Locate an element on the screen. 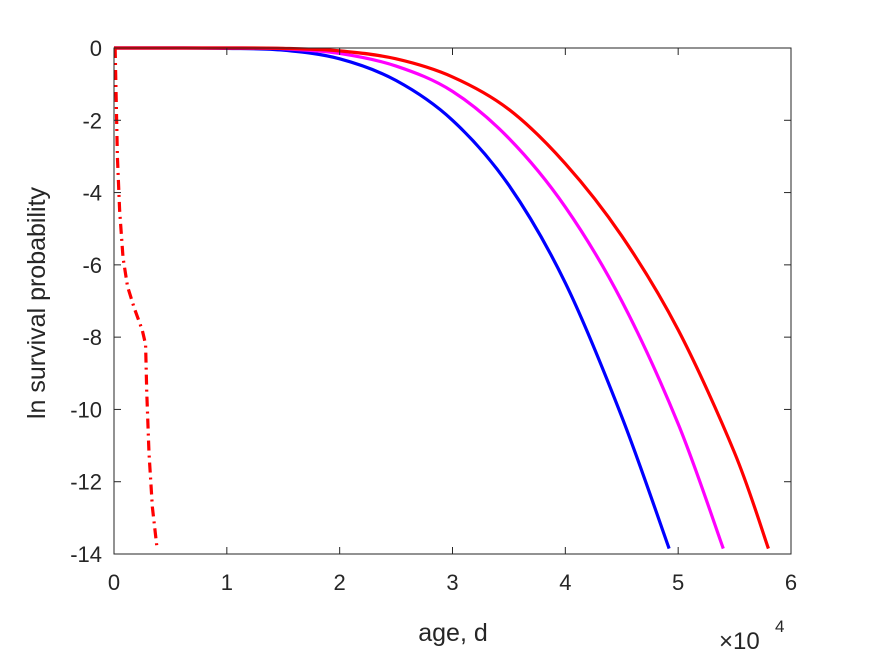 The image size is (875, 656). x-tick-label: 6 is located at coordinates (791, 582).